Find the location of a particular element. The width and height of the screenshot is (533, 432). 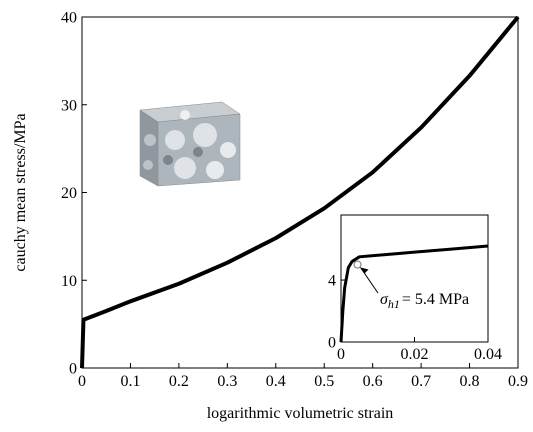

x-tick-label: 0.6 is located at coordinates (373, 381).